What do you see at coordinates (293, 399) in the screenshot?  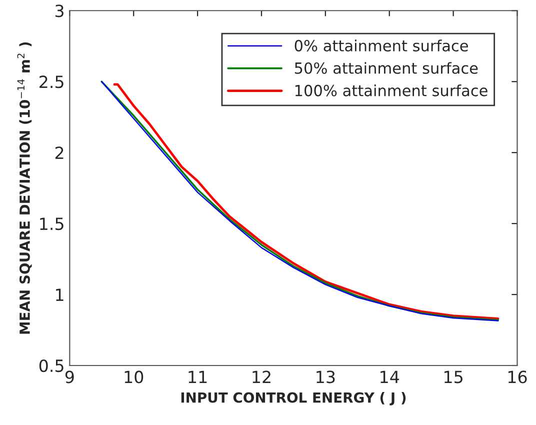 I see `x-axis-title: INPUT CONTROL ENERGY ( J )` at bounding box center [293, 399].